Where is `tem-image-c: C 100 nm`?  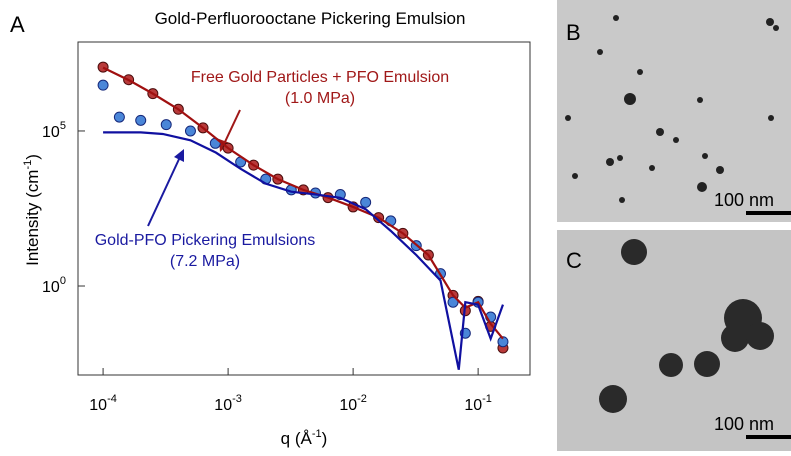
tem-image-c: C 100 nm is located at coordinates (674, 340).